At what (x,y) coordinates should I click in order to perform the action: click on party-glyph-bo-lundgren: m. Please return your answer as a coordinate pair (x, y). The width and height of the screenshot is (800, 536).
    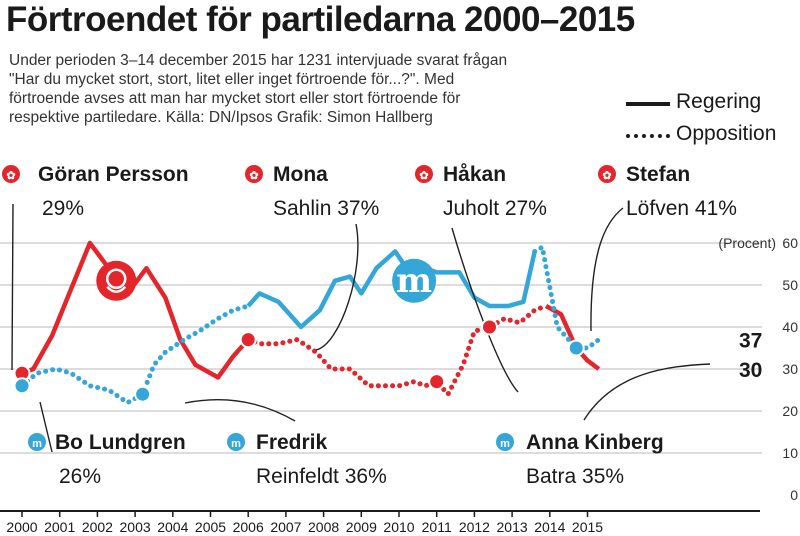
    Looking at the image, I should click on (37, 444).